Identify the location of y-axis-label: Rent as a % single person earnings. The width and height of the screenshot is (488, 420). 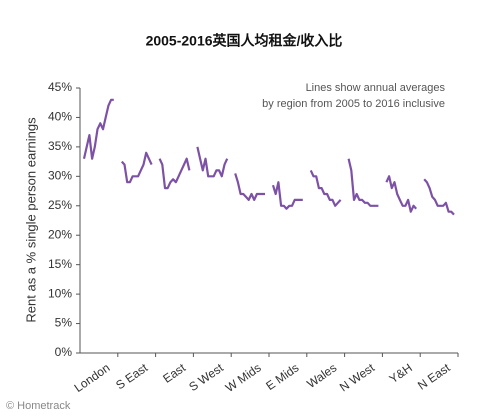
(30, 220).